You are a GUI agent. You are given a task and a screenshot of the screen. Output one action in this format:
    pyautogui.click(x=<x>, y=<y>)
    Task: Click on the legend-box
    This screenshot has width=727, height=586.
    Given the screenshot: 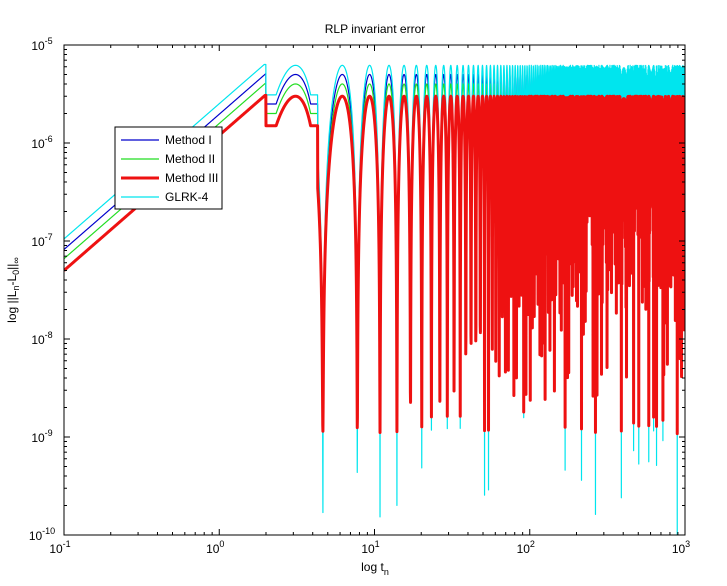 What is the action you would take?
    pyautogui.click(x=168, y=168)
    